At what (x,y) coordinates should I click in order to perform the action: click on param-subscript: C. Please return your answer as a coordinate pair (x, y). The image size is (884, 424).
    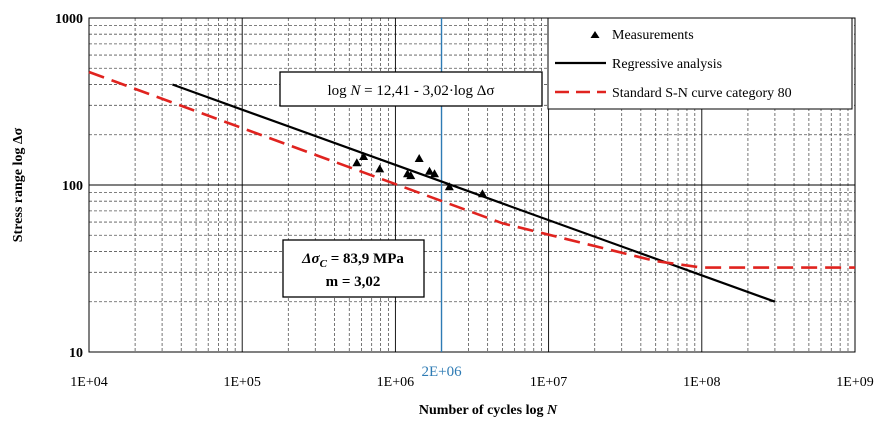
    Looking at the image, I should click on (324, 264).